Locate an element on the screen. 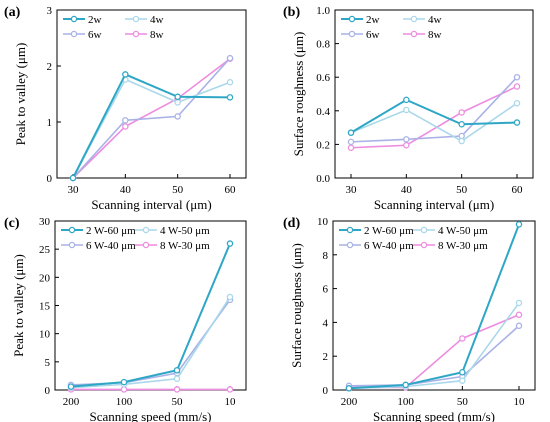 This screenshot has width=550, height=422. y-axis-title: Peak to valley (μm) is located at coordinates (20, 94).